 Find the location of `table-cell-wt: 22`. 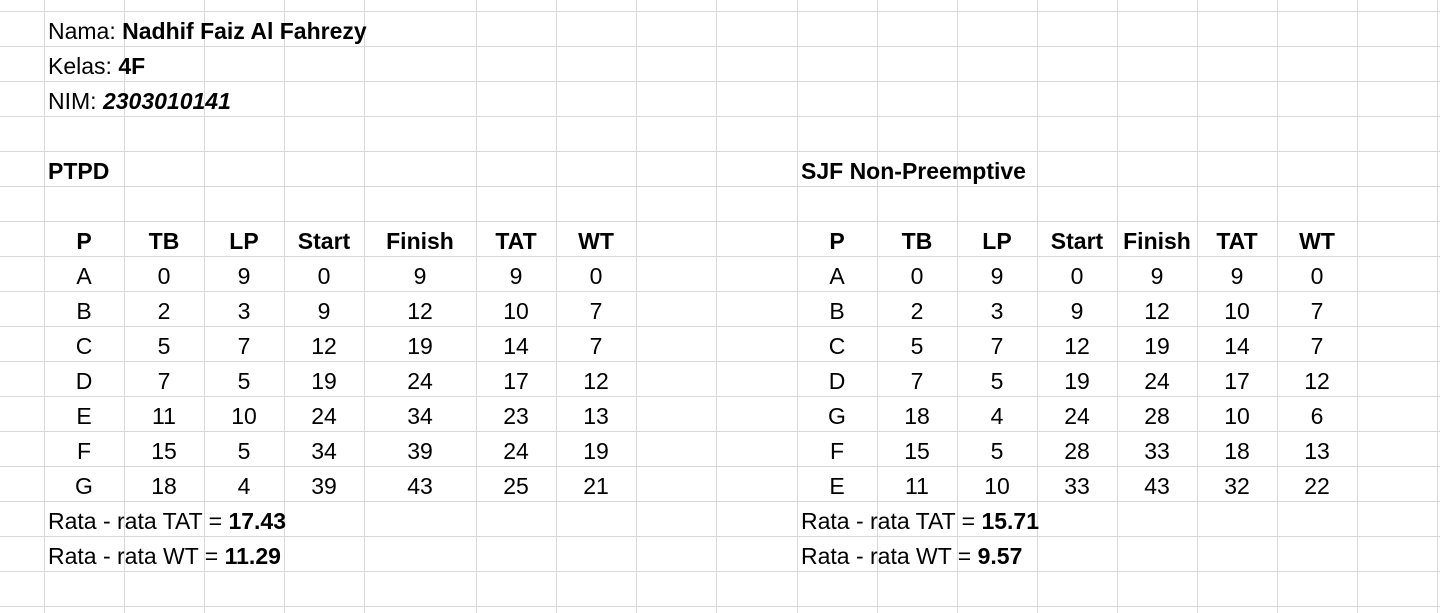

table-cell-wt: 22 is located at coordinates (1317, 486).